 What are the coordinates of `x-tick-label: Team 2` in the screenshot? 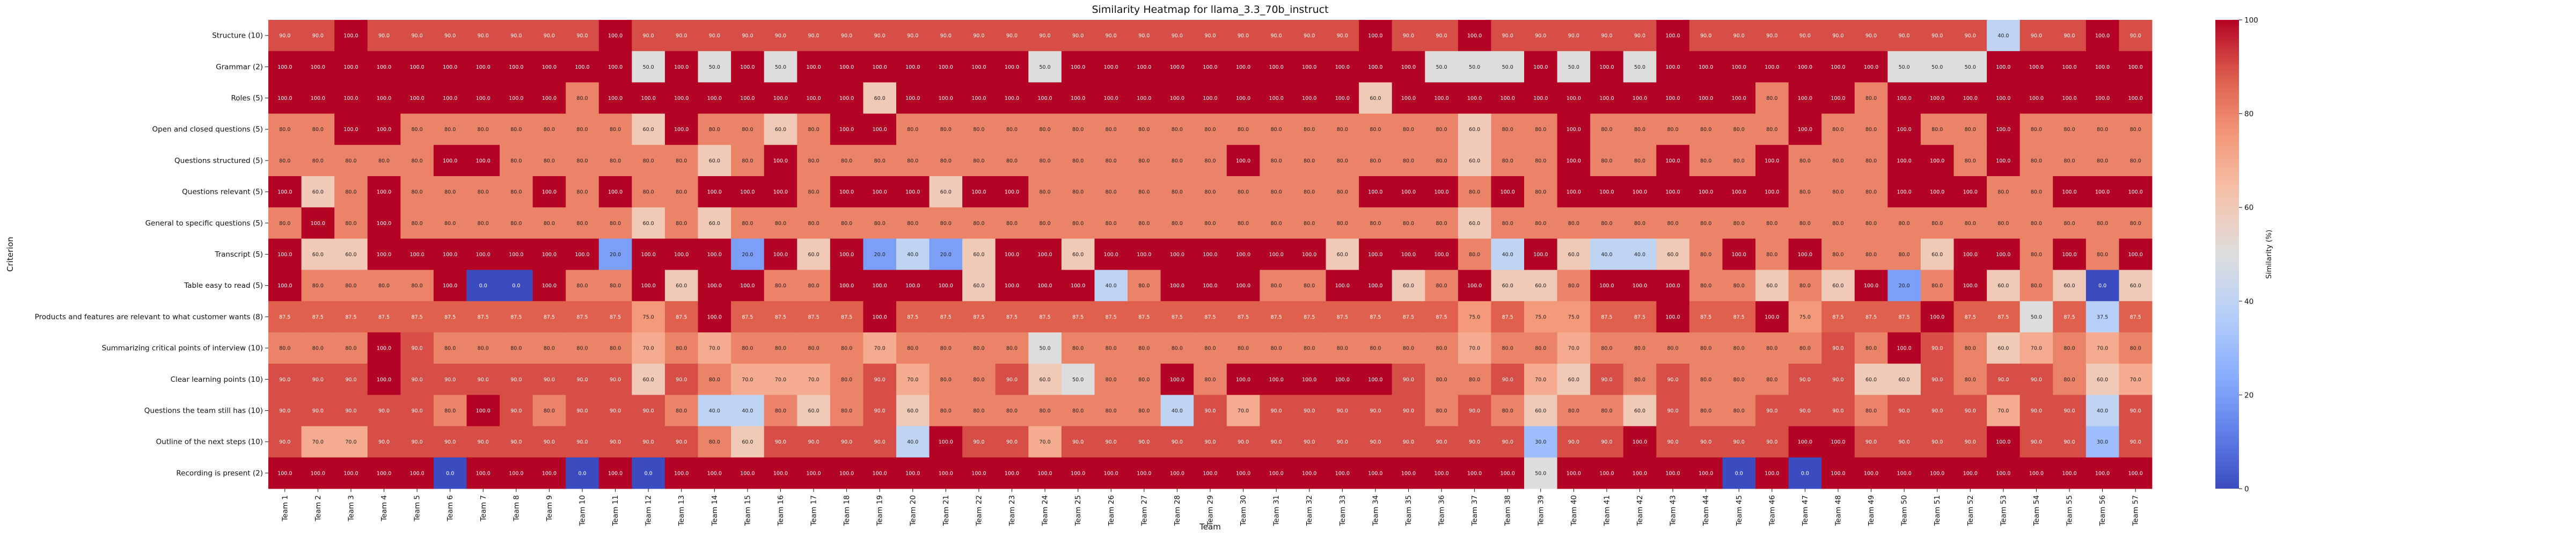 It's located at (318, 508).